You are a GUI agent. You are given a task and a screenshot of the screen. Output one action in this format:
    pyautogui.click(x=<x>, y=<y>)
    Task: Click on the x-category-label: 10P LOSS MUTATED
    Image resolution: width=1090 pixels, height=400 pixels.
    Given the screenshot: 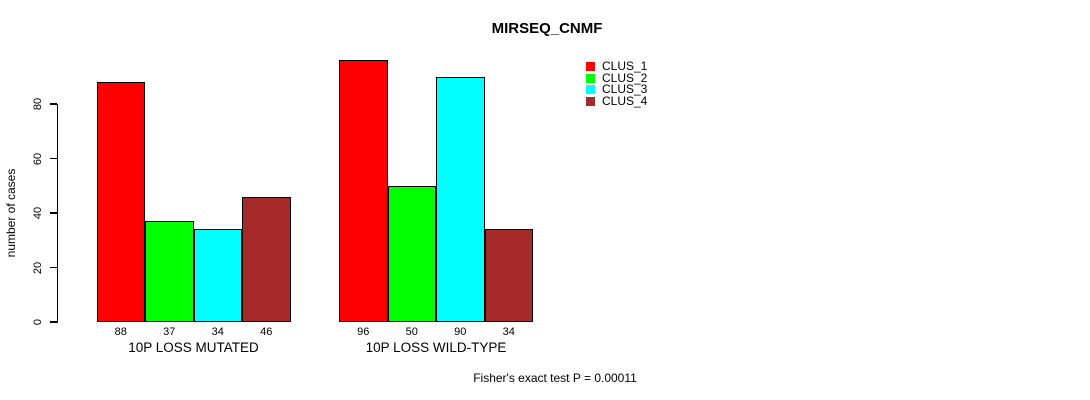 What is the action you would take?
    pyautogui.click(x=193, y=347)
    